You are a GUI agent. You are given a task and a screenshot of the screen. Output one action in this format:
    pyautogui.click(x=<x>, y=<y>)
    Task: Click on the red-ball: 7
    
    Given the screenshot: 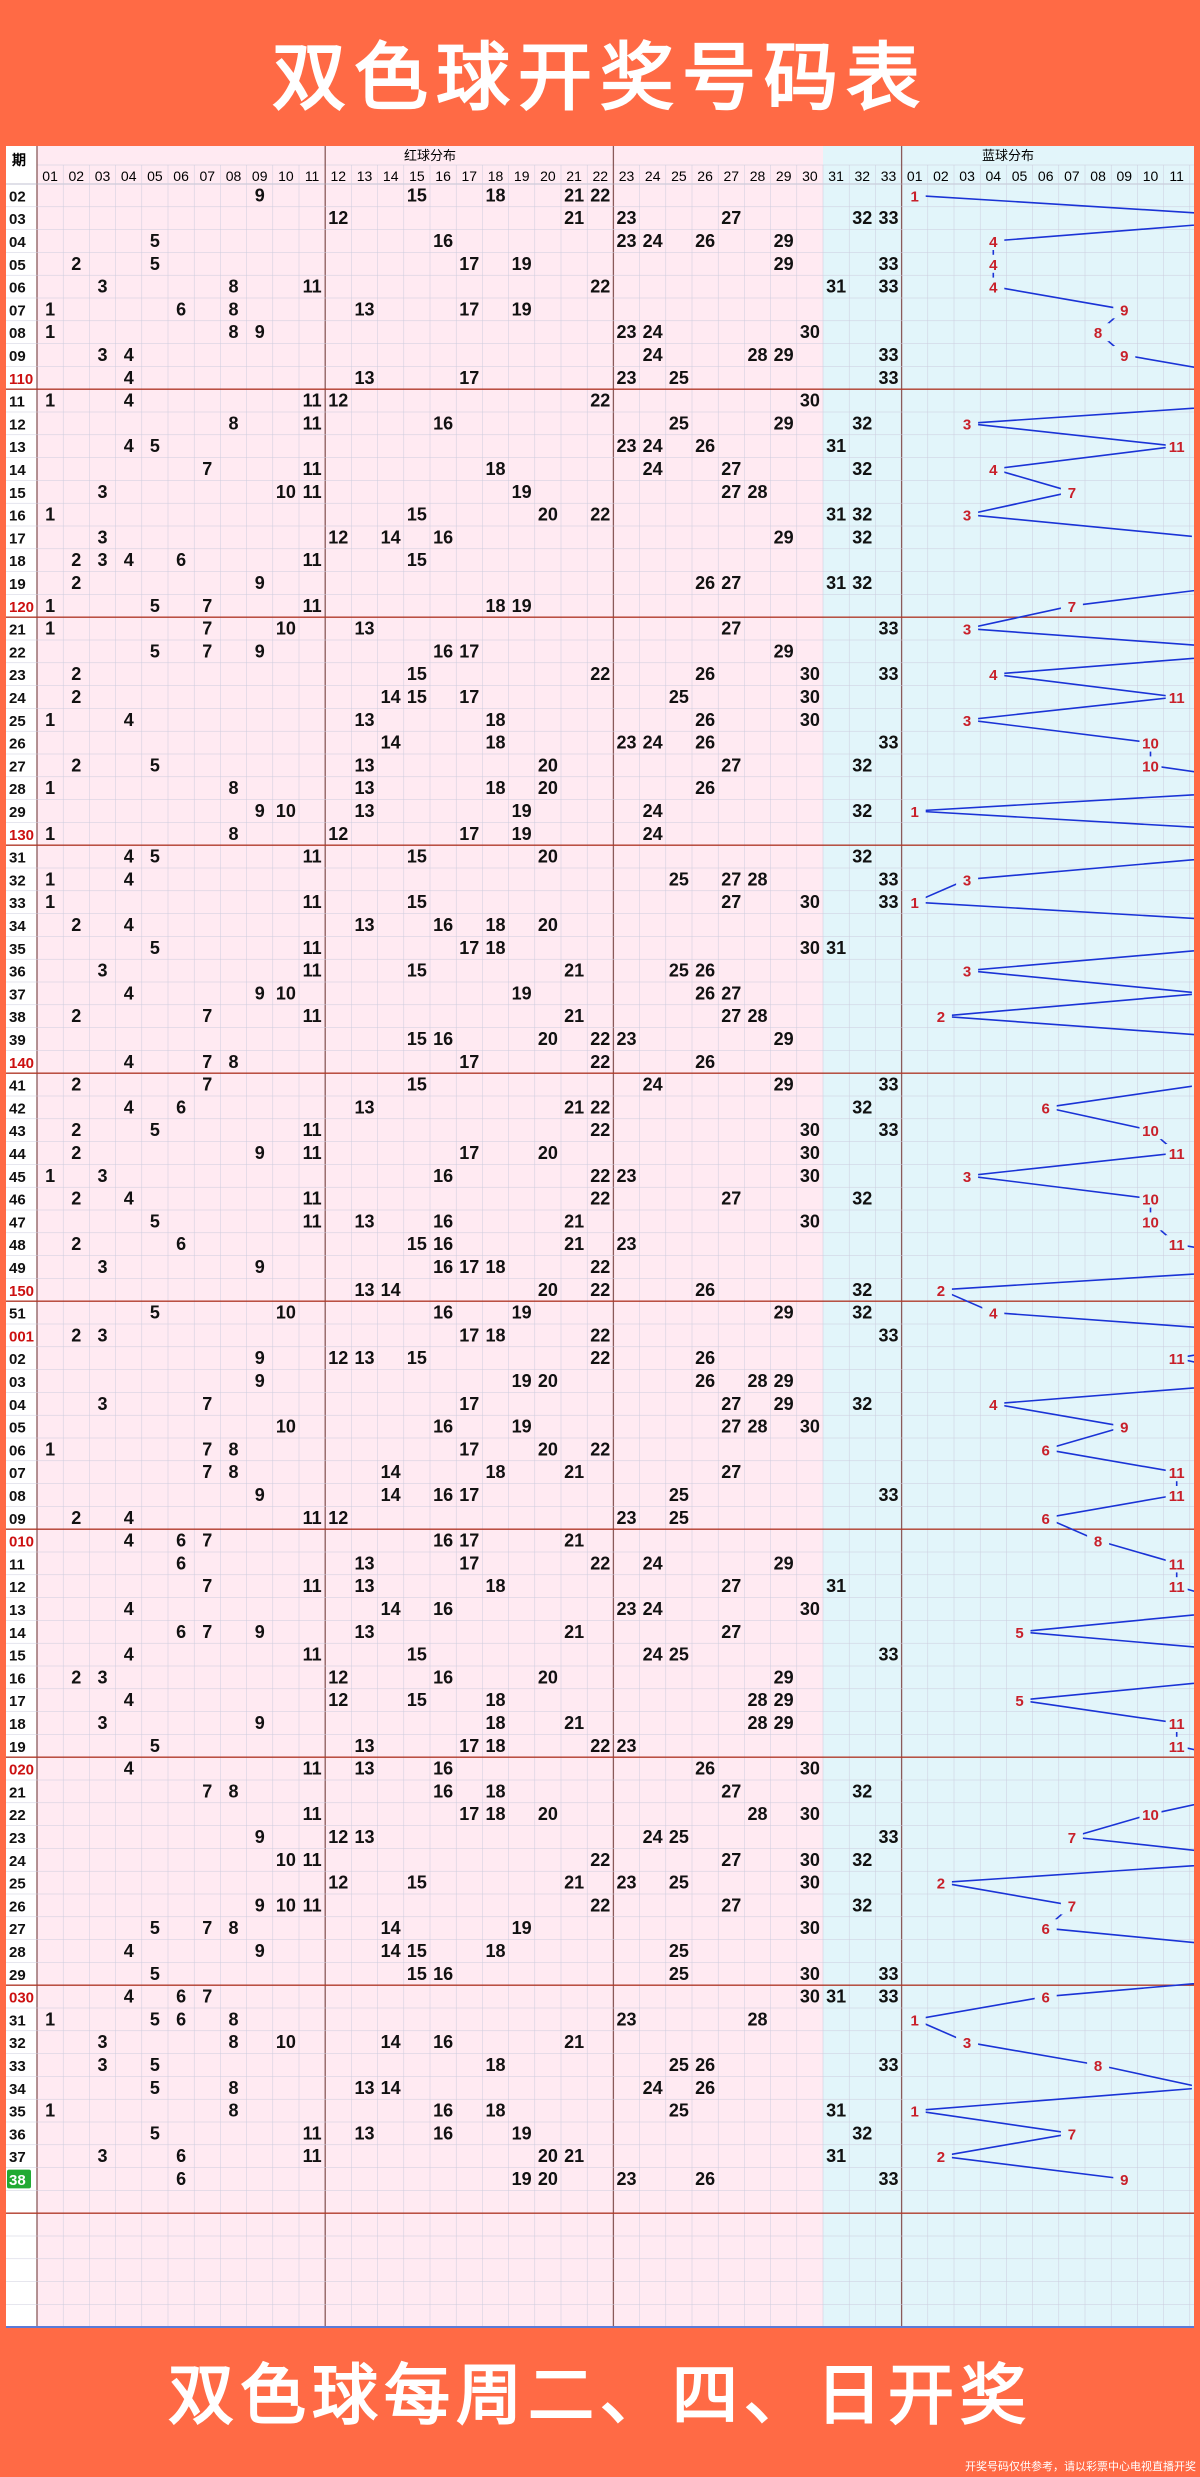 What is the action you would take?
    pyautogui.click(x=207, y=1928)
    